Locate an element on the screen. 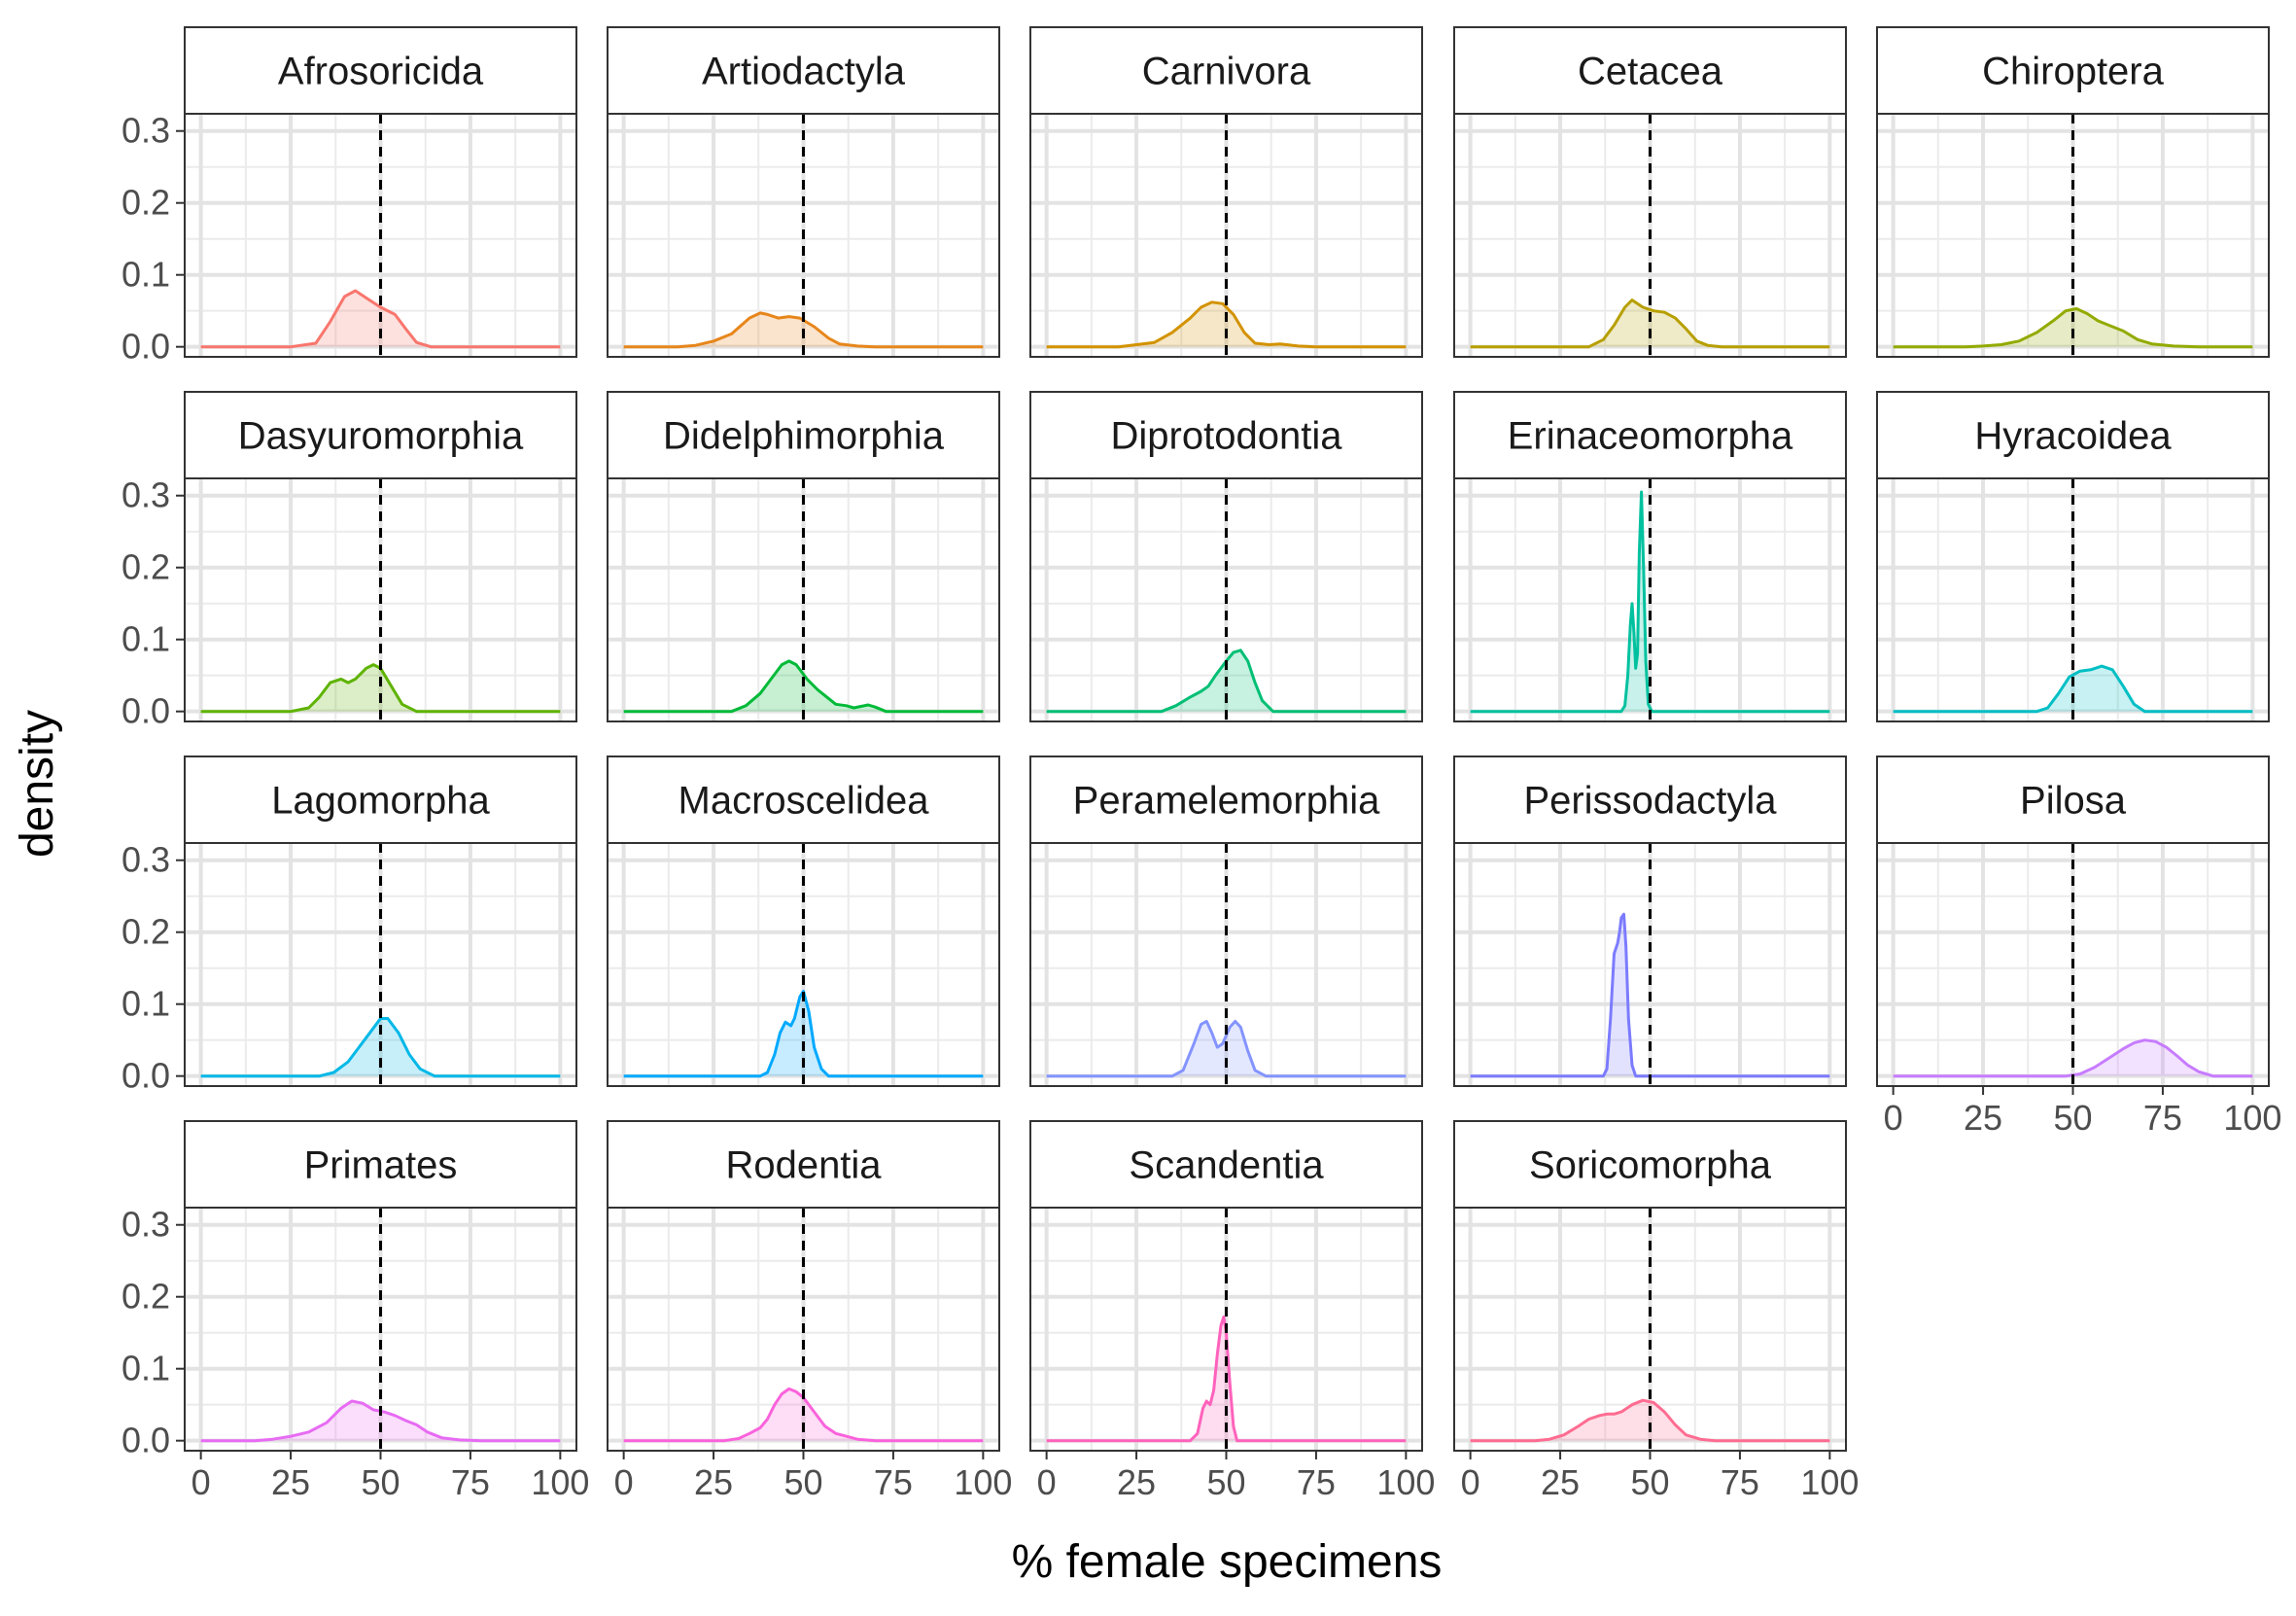 This screenshot has height=1616, width=2296. strip-peramelemorphia is located at coordinates (1226, 799).